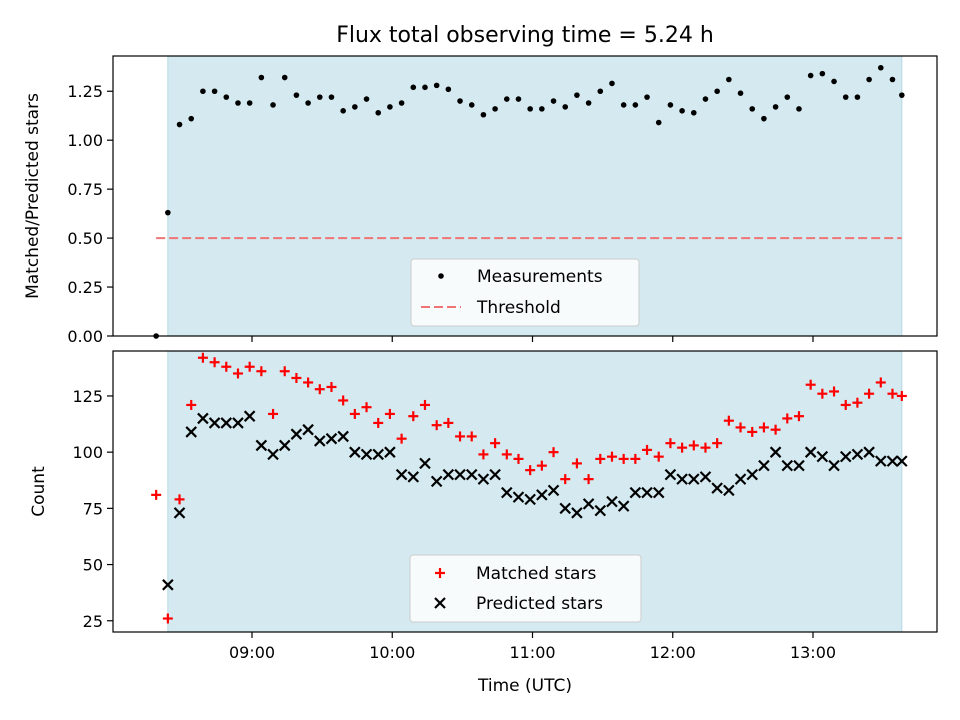 The height and width of the screenshot is (720, 960). What do you see at coordinates (673, 652) in the screenshot?
I see `x-tick-label: 12:00` at bounding box center [673, 652].